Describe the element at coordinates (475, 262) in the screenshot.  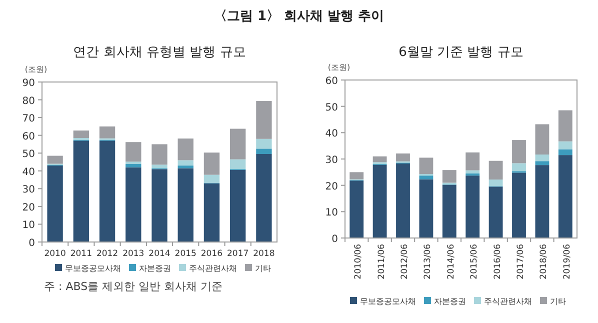
I see `x-tick-label: 2015/06` at that location.